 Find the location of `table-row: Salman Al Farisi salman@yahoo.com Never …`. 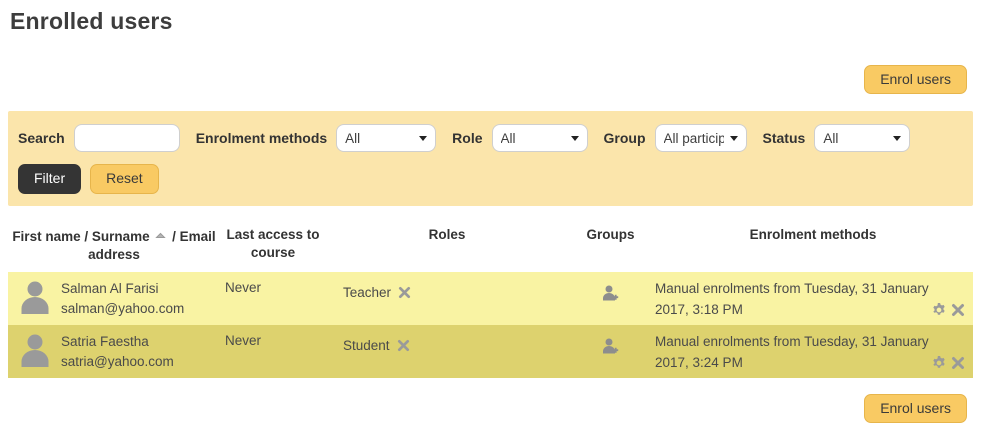

table-row: Salman Al Farisi salman@yahoo.com Never … is located at coordinates (490, 299).